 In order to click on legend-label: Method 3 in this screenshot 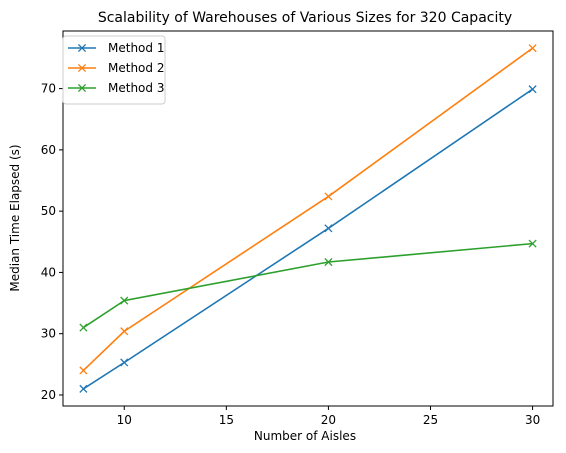, I will do `click(136, 88)`.